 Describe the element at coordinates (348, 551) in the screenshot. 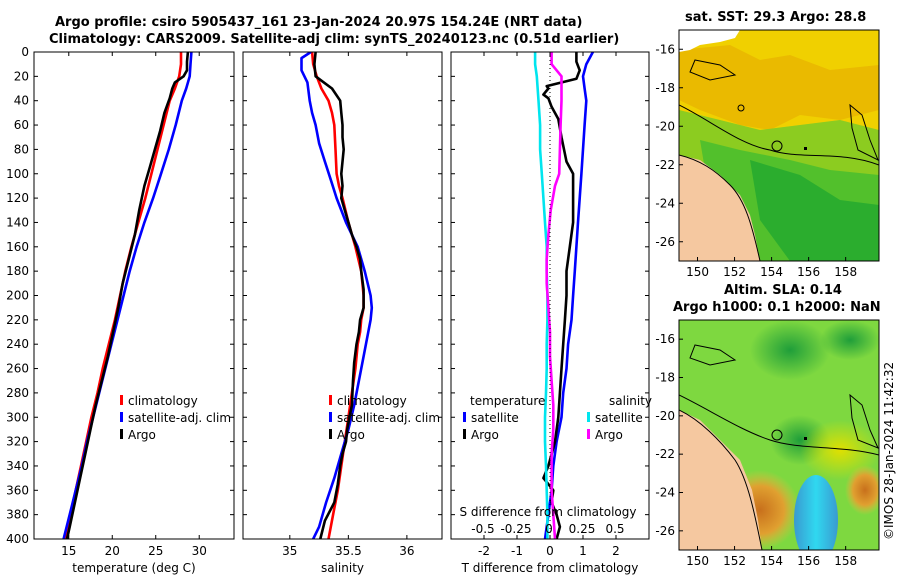

I see `salinity-profile-xtick-label: 35.5` at that location.